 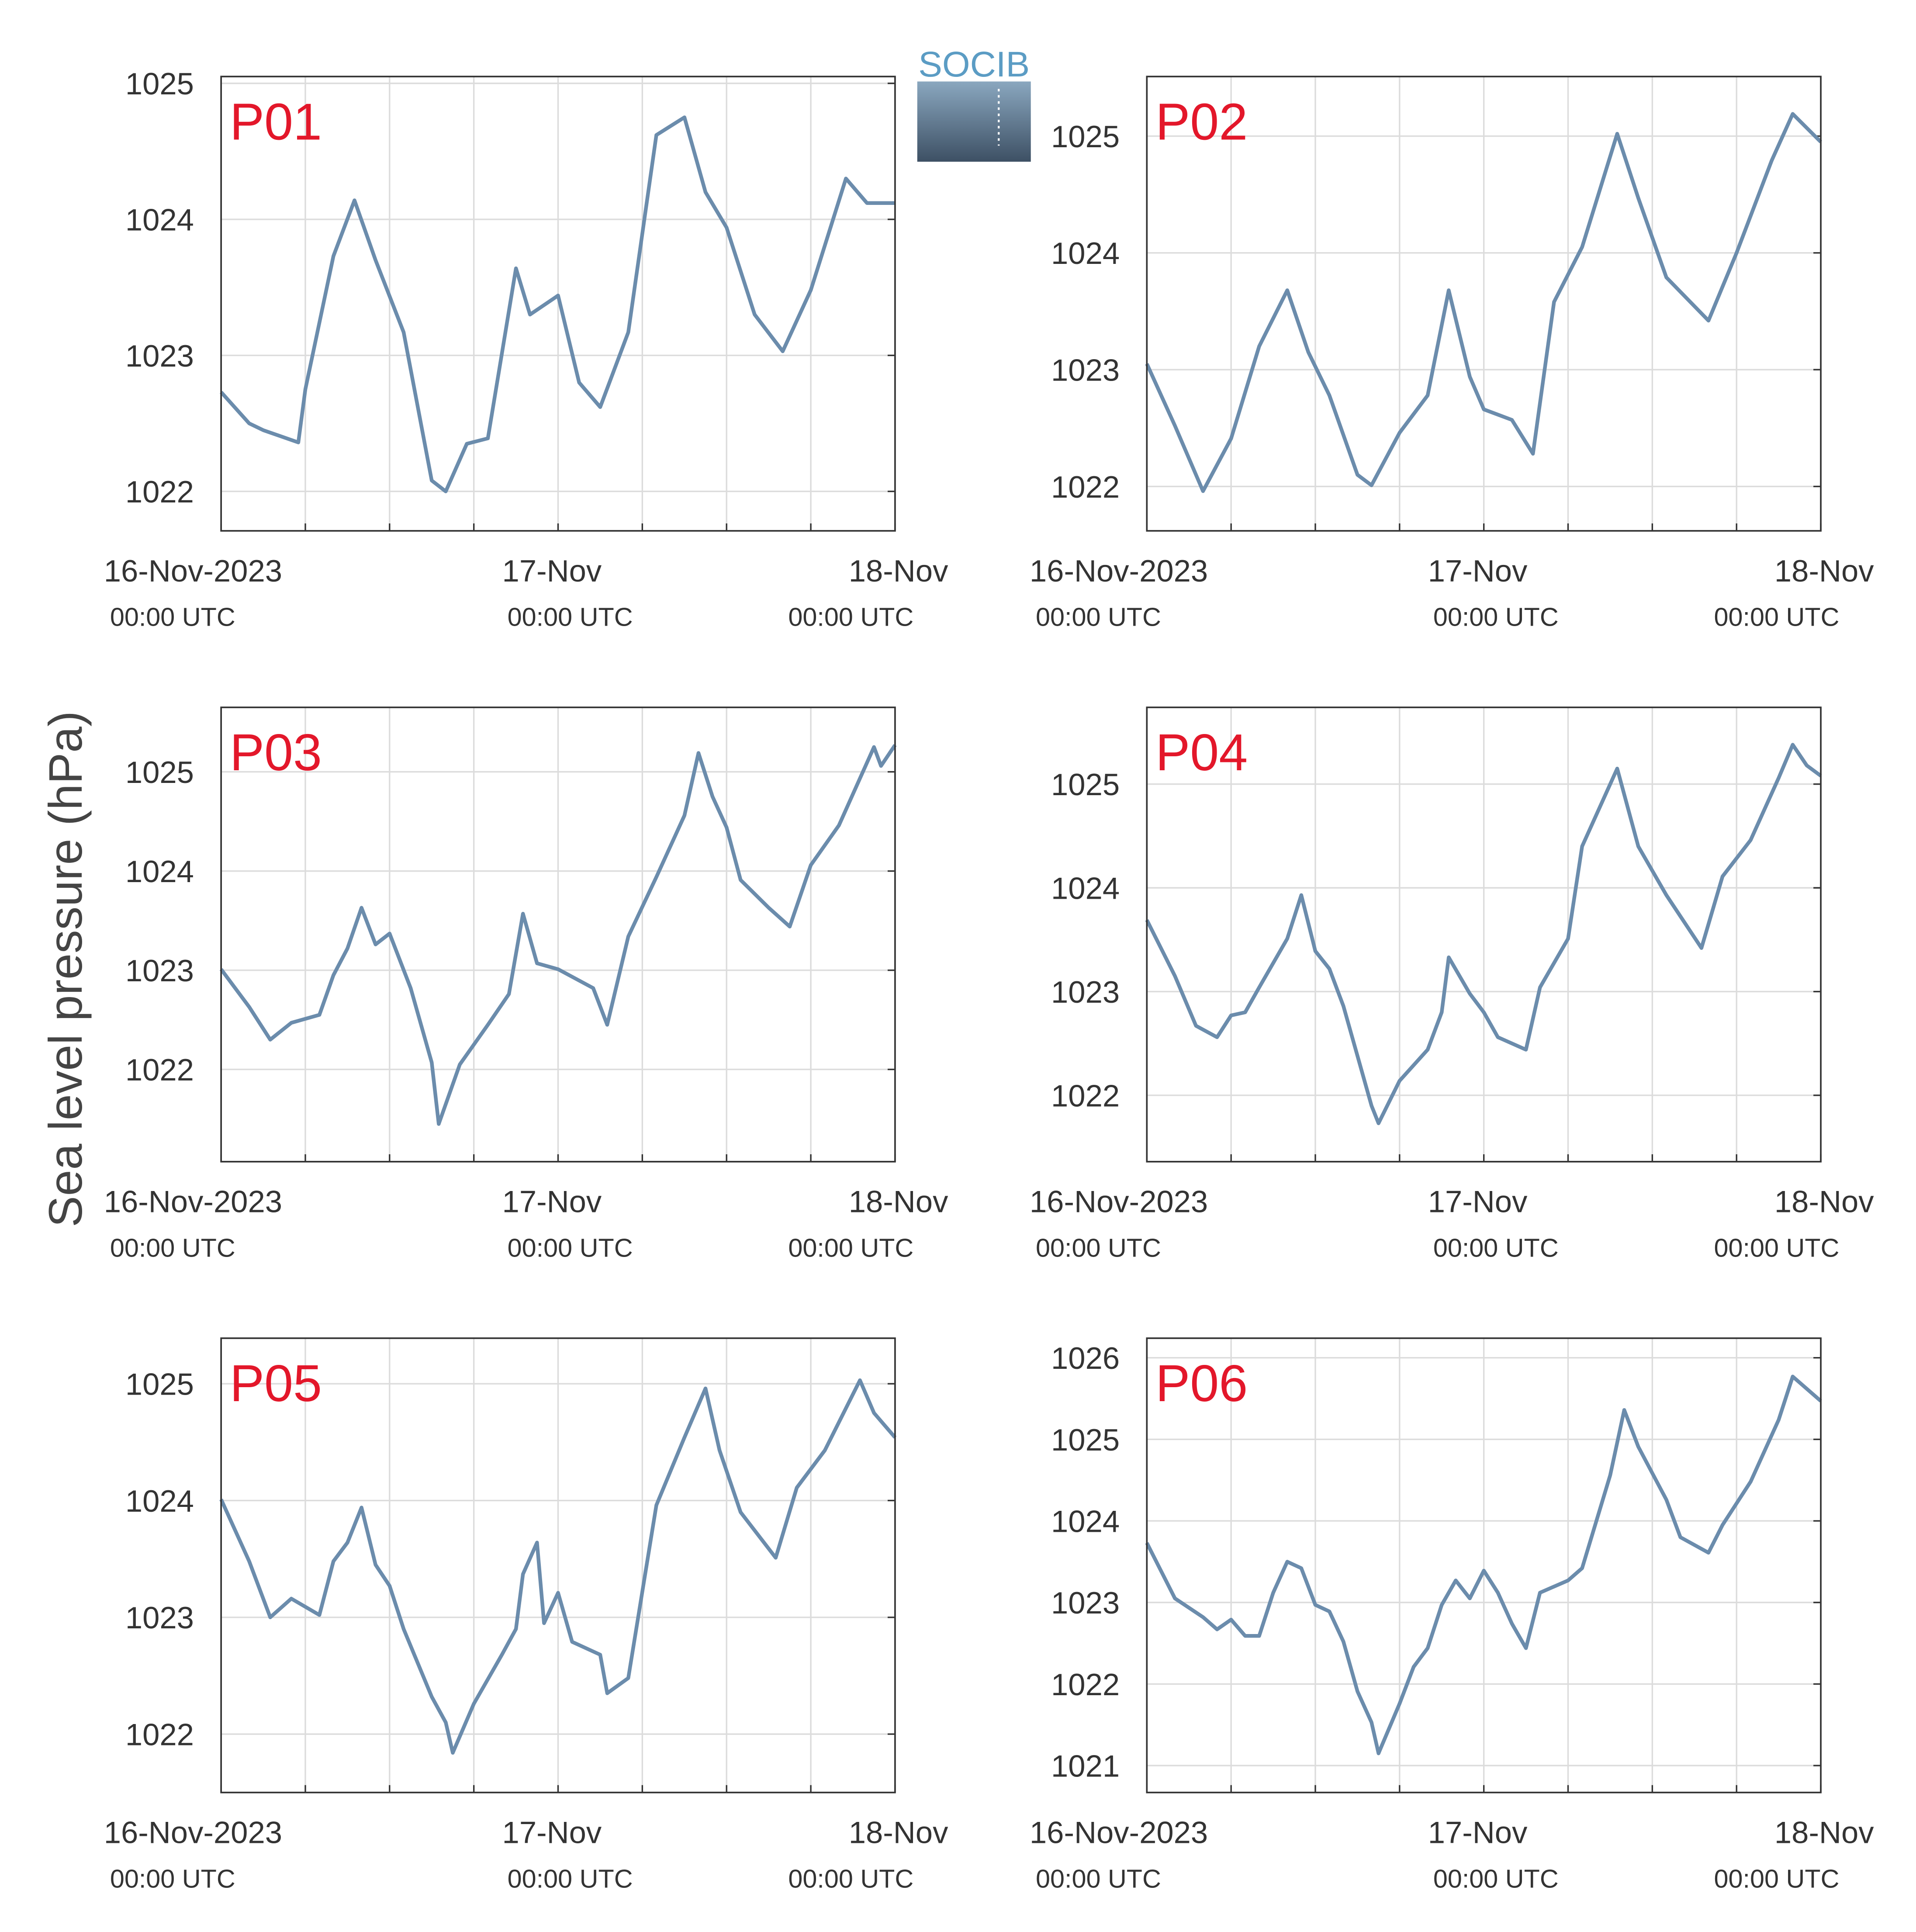 I want to click on panel-title: P06, so click(x=1201, y=1384).